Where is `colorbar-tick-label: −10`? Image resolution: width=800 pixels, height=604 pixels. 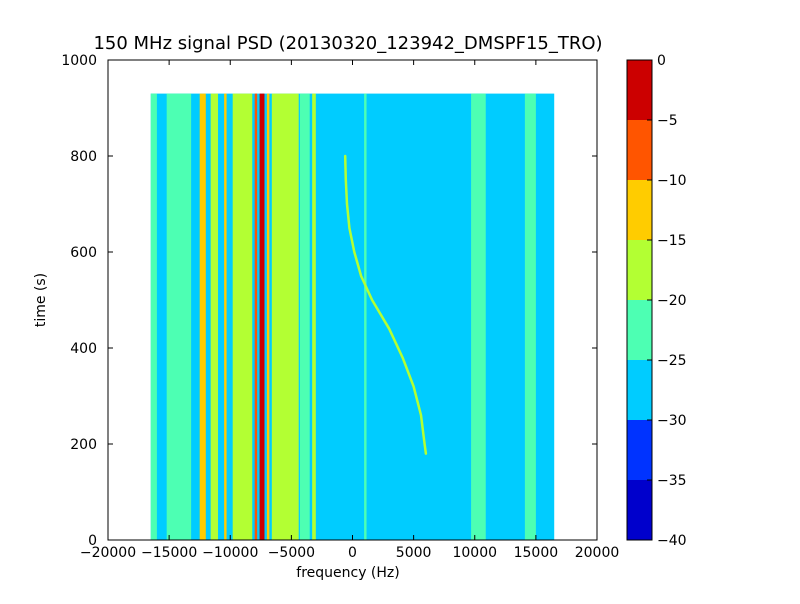
colorbar-tick-label: −10 is located at coordinates (672, 181).